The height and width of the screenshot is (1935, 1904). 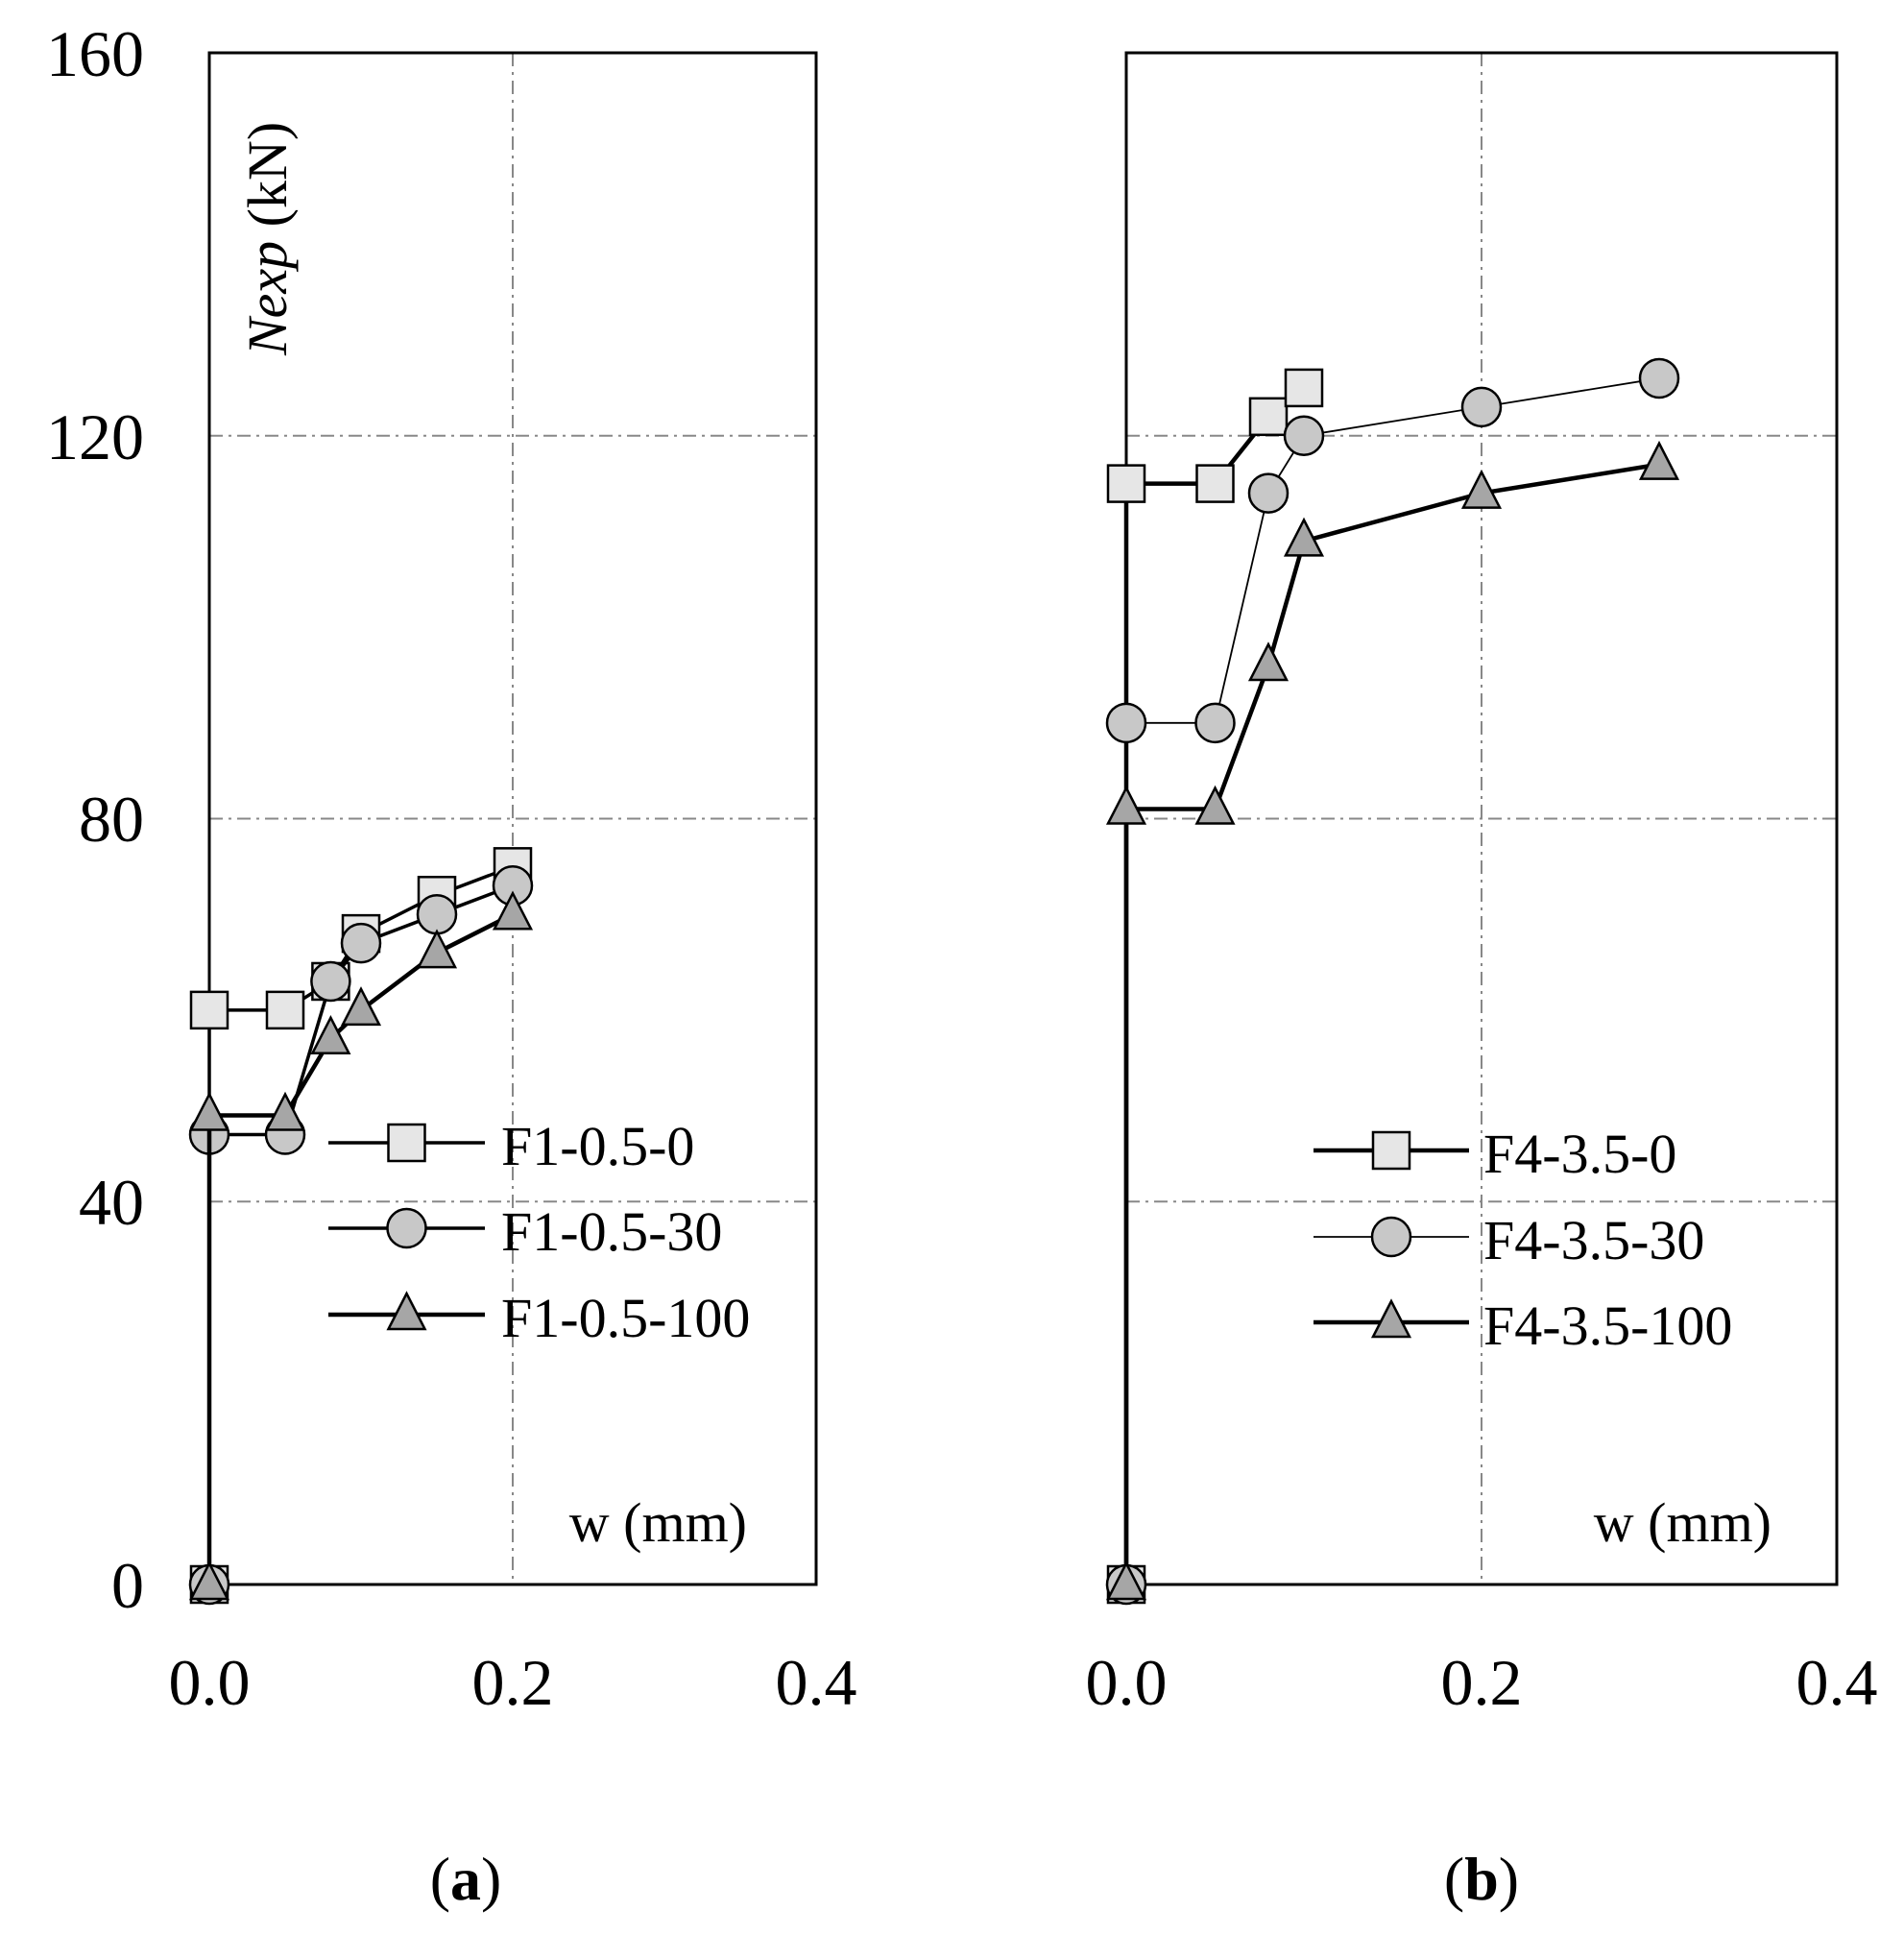 What do you see at coordinates (112, 819) in the screenshot?
I see `y-tick-label: 80` at bounding box center [112, 819].